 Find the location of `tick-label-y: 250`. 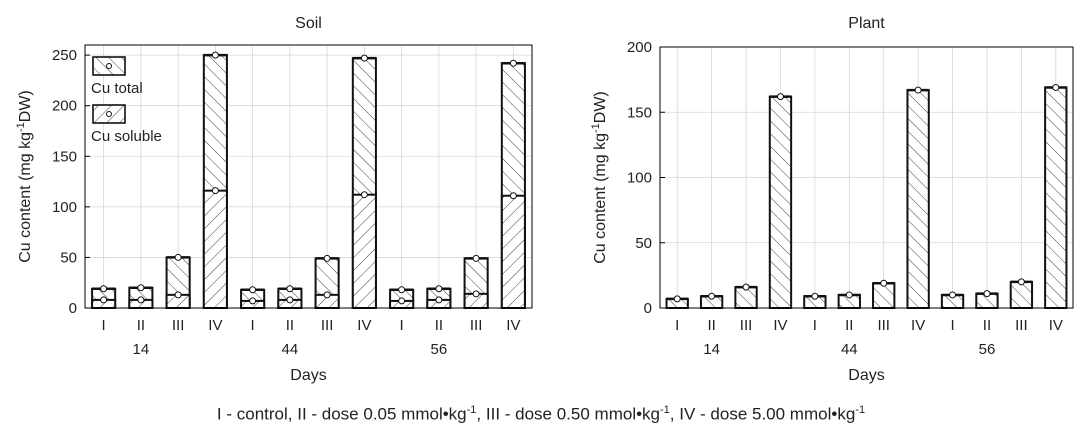

tick-label-y: 250 is located at coordinates (64, 55).